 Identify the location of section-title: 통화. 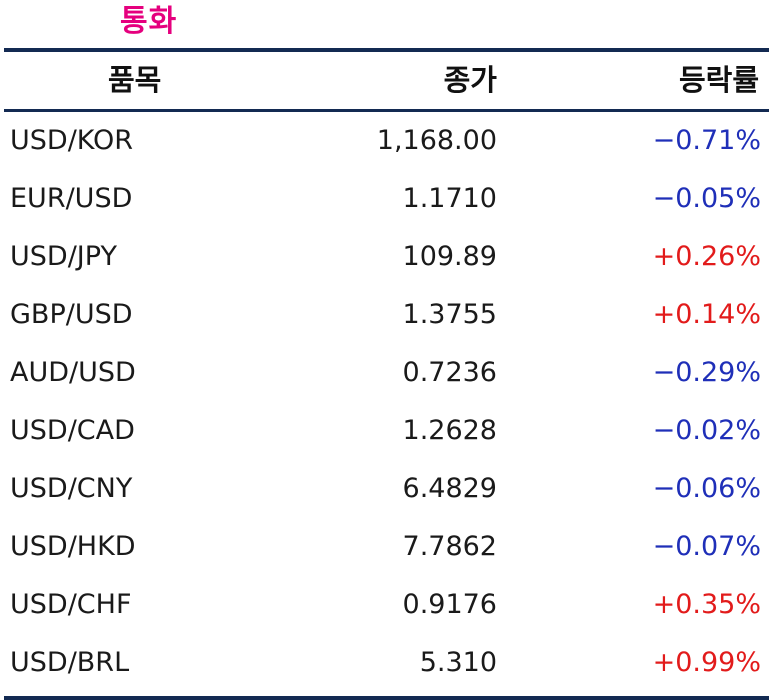
(149, 21).